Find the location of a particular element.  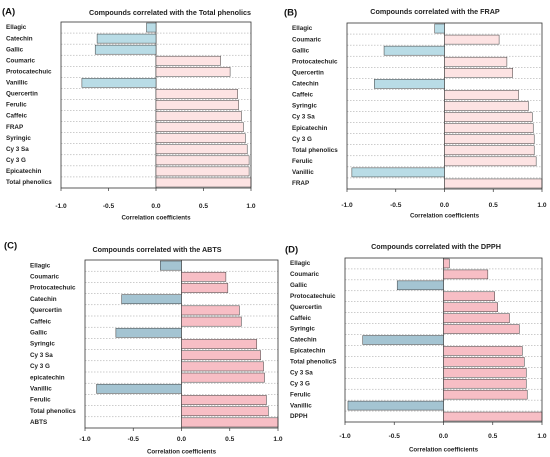

x-tick-label: 0.0 is located at coordinates (443, 436).